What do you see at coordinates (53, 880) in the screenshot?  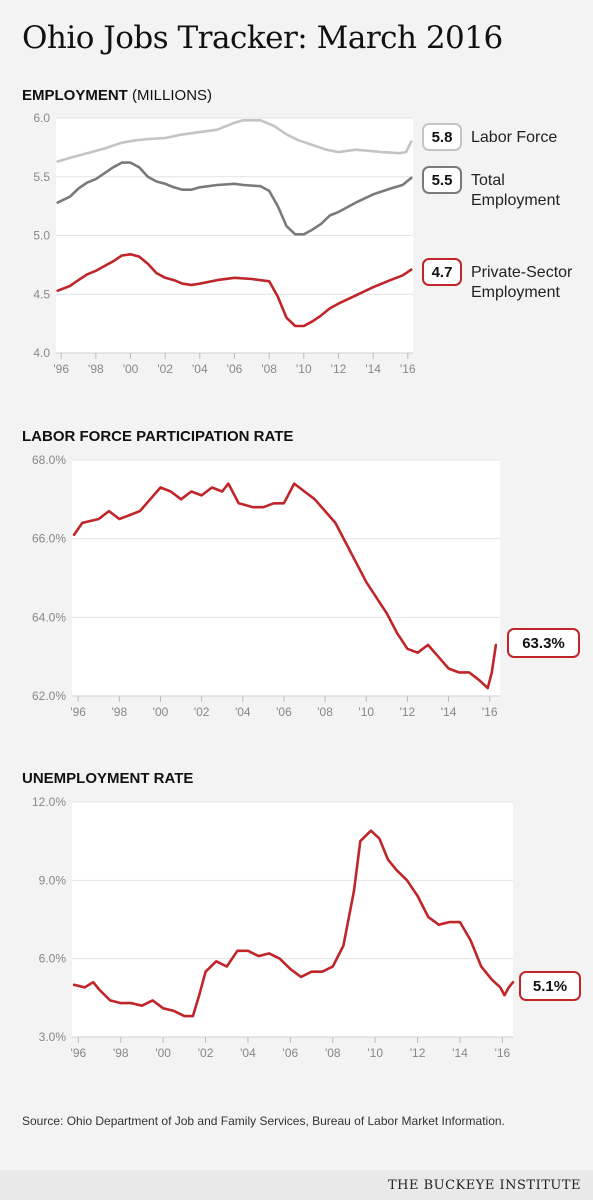 I see `y-tick-label: 9.0%` at bounding box center [53, 880].